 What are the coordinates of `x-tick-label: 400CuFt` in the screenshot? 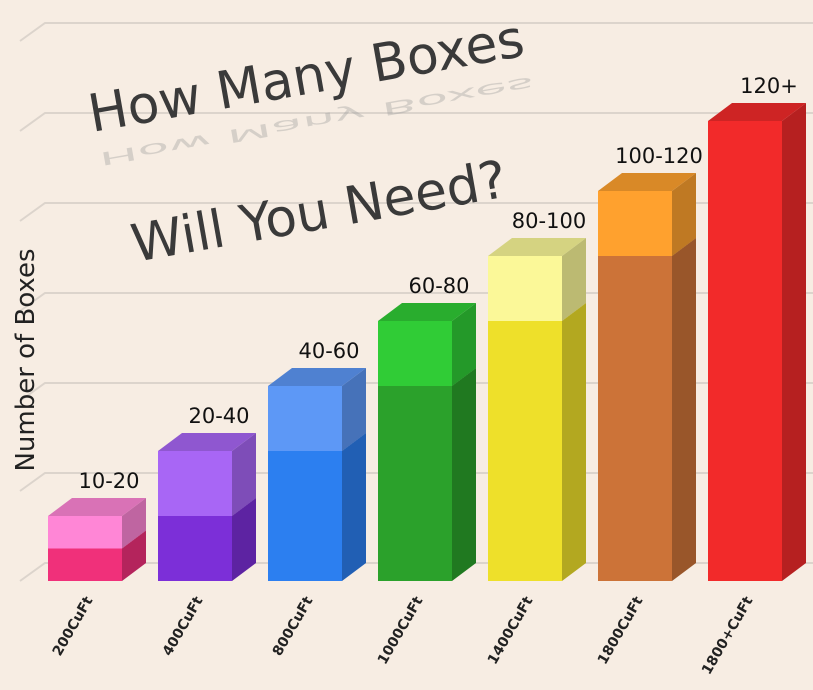 It's located at (183, 626).